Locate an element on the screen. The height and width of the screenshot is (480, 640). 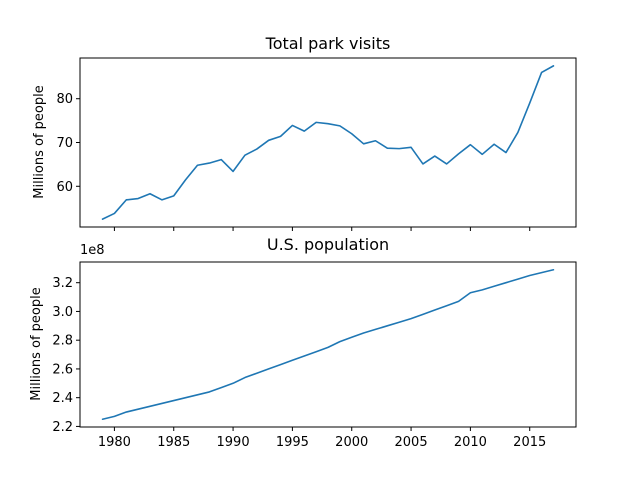
ytick-label: 2.2 is located at coordinates (62, 427).